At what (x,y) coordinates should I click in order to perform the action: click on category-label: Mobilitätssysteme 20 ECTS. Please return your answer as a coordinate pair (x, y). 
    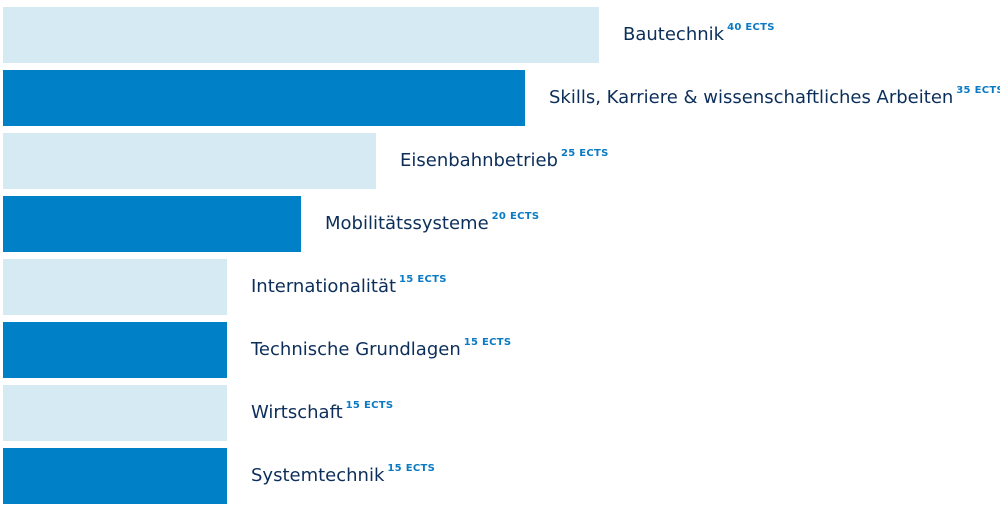
    Looking at the image, I should click on (432, 224).